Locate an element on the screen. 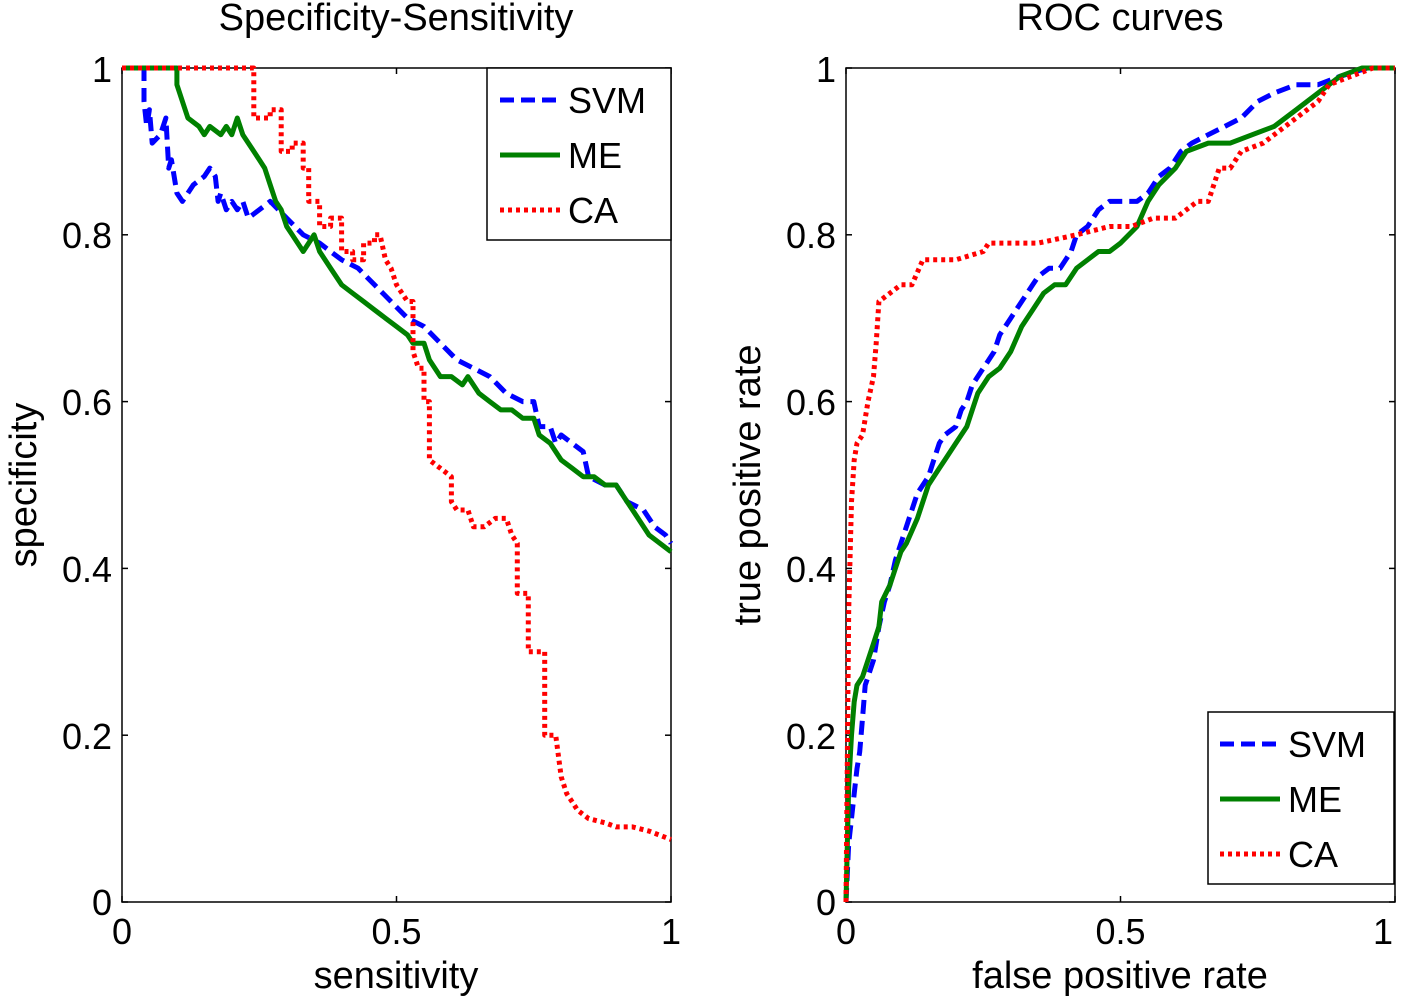  chart-title: ROC curves is located at coordinates (1120, 19).